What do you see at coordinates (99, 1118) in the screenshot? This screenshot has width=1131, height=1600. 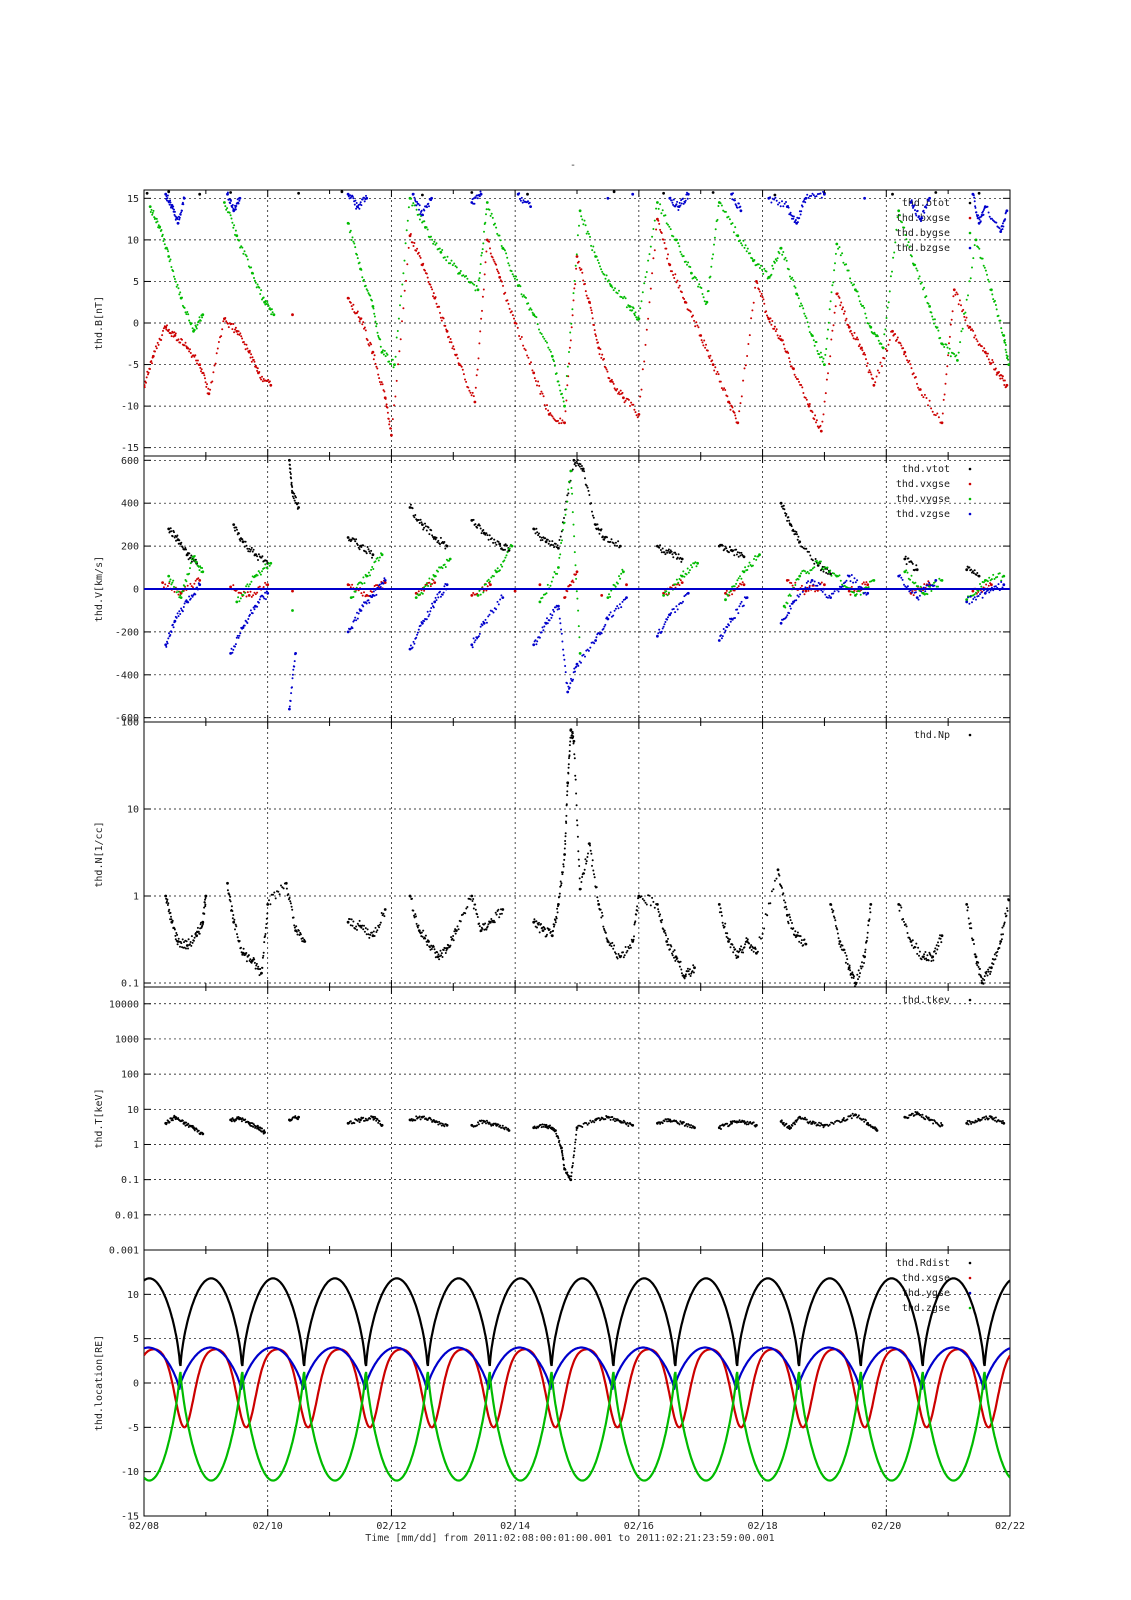 I see `y-axis-label: thd.T[keV]` at bounding box center [99, 1118].